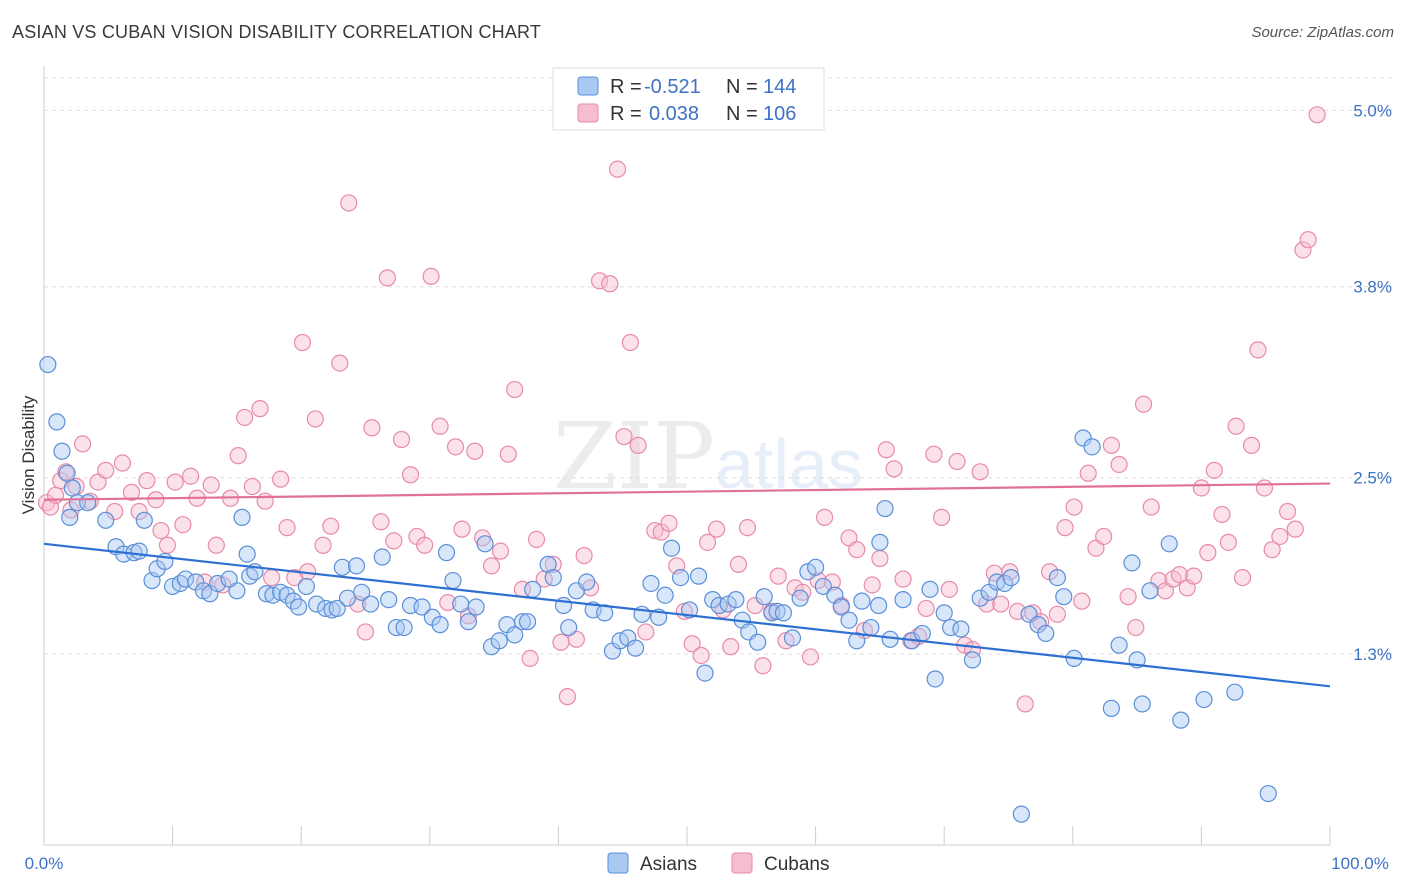  I want to click on chart-source: Source: ZipAtlas.com, so click(1322, 32).